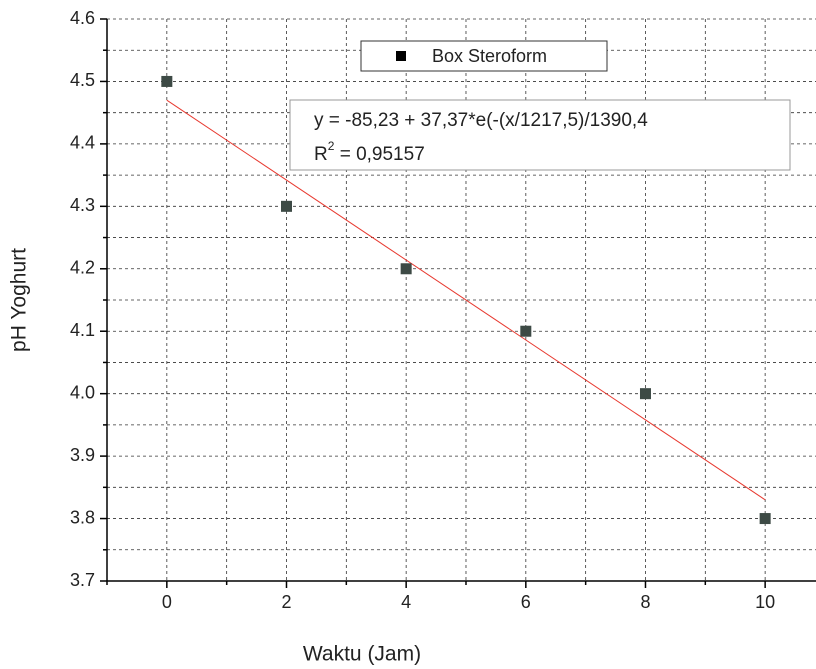 The height and width of the screenshot is (669, 816). I want to click on y-tick-label: 3.9, so click(82, 455).